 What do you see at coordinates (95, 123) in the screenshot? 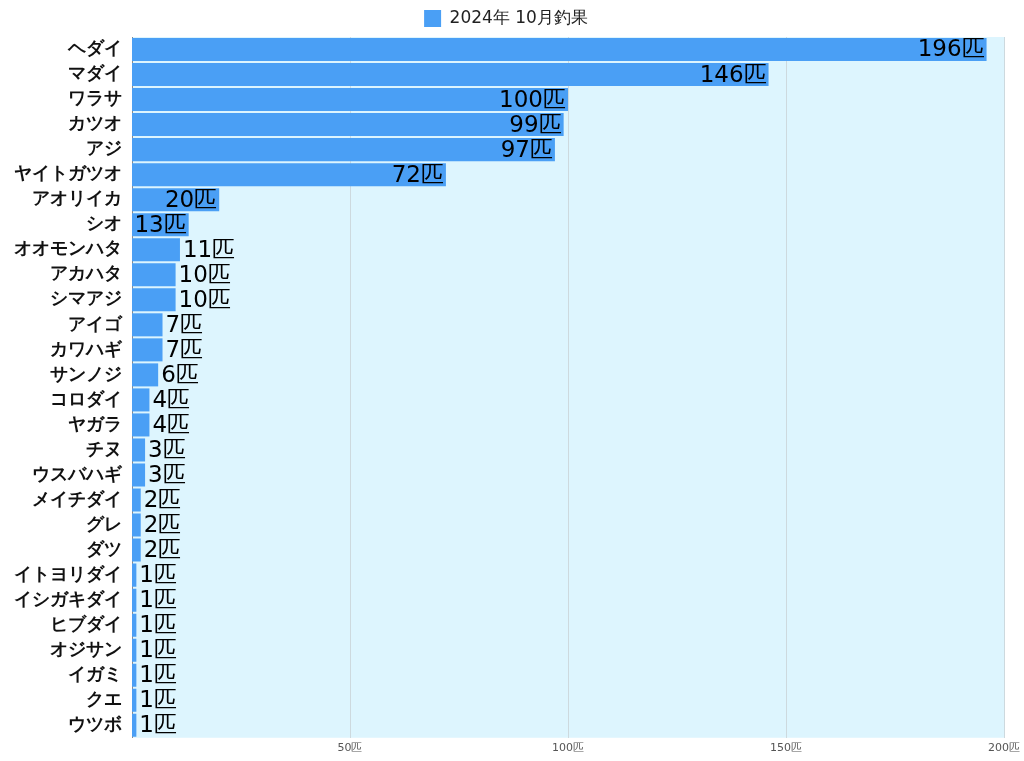
I see `y-tick-label: カツオ` at bounding box center [95, 123].